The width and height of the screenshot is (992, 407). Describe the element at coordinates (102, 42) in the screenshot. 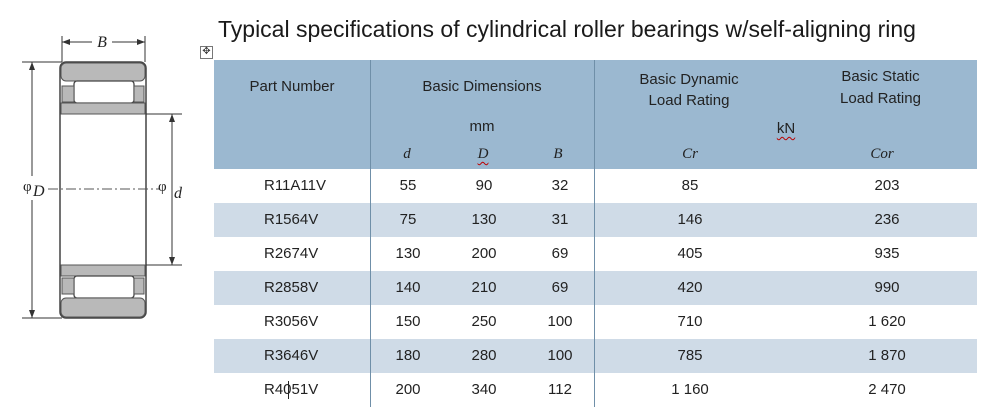

I see `diagram-label-B: B` at that location.